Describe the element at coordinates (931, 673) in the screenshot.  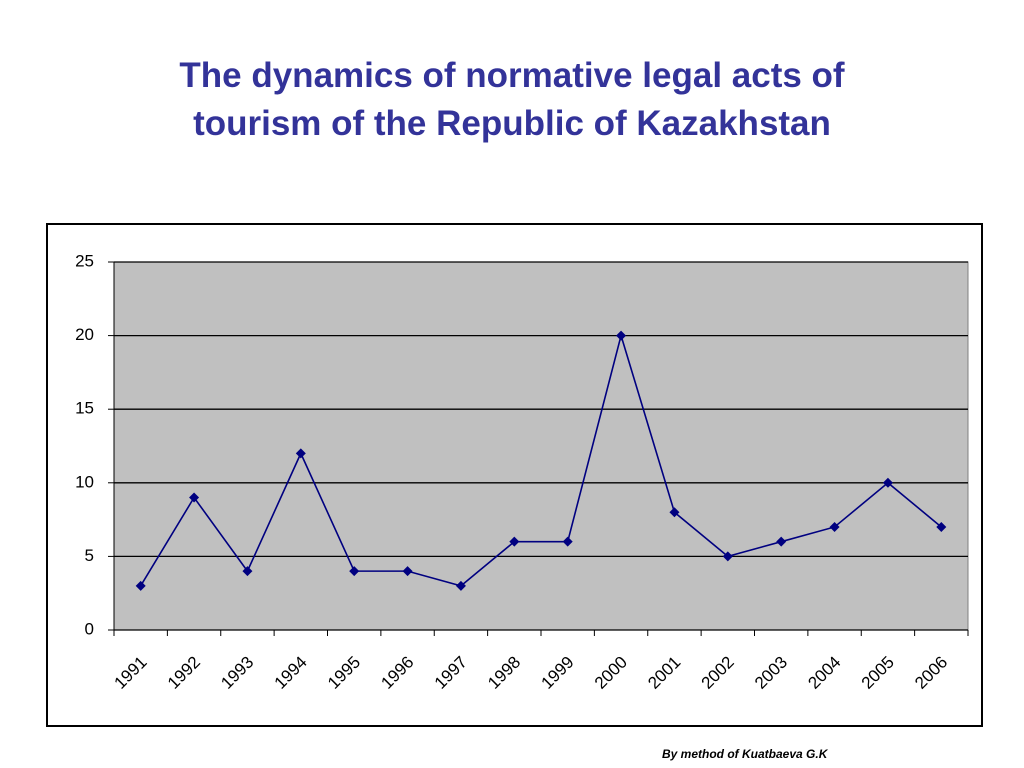
I see `x-tick-label: 2006` at that location.